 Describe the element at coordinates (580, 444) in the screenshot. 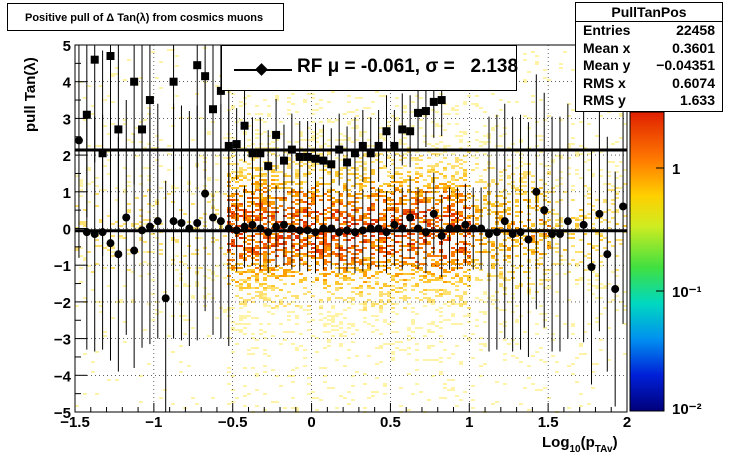

I see `x-axis-label: Log10(pTAv)` at that location.